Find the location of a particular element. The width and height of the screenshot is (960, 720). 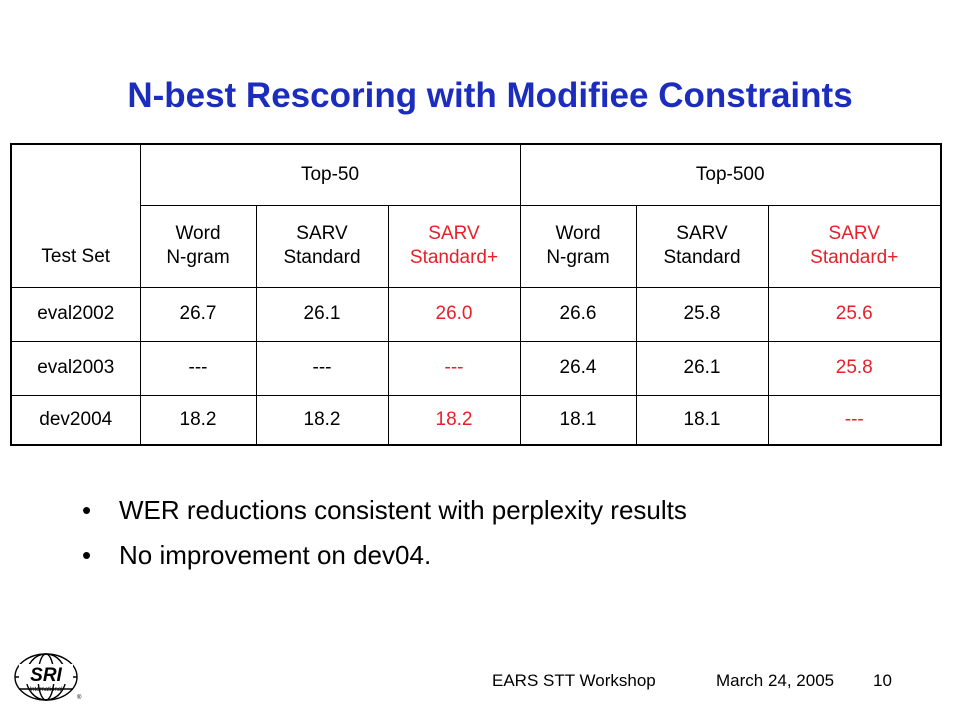

test-set-header: Test Set is located at coordinates (75, 215).